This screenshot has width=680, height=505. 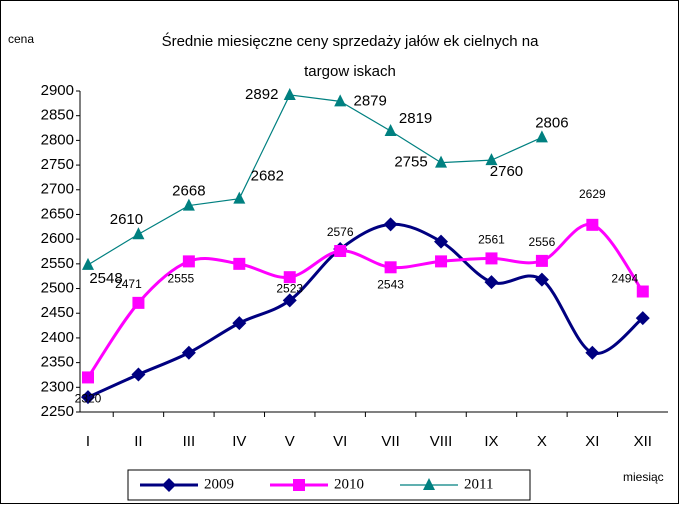 What do you see at coordinates (410, 162) in the screenshot?
I see `data-label: 2755` at bounding box center [410, 162].